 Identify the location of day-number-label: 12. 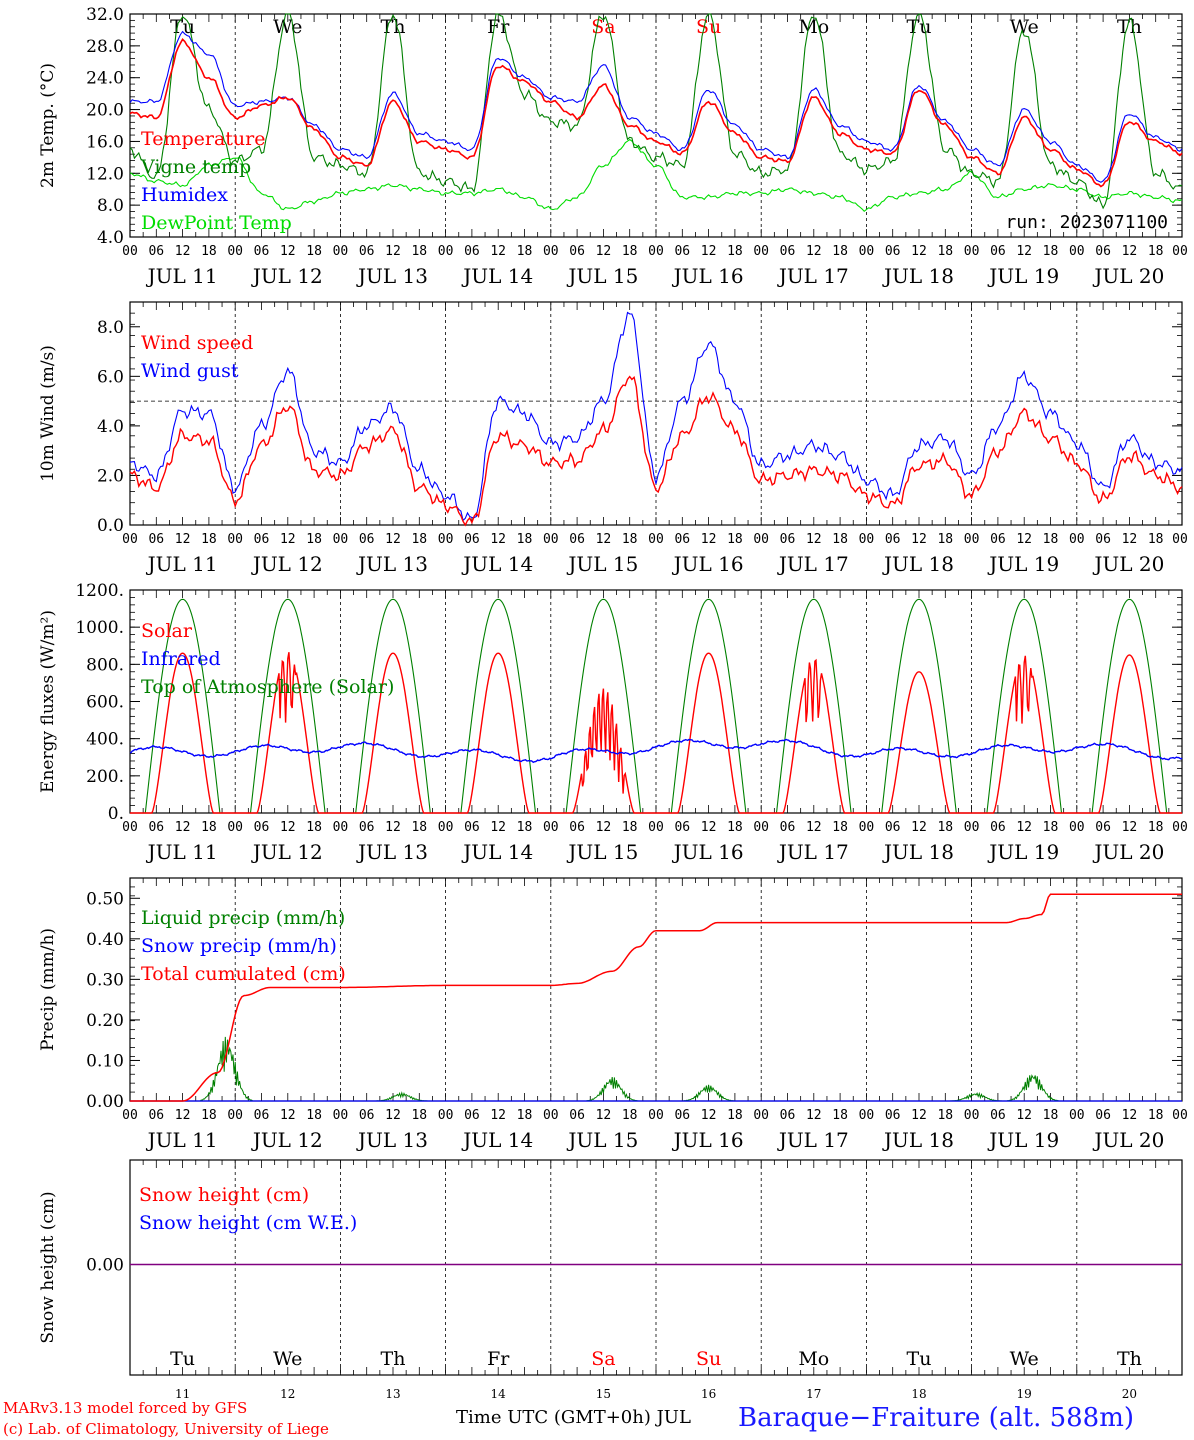
(287, 1394).